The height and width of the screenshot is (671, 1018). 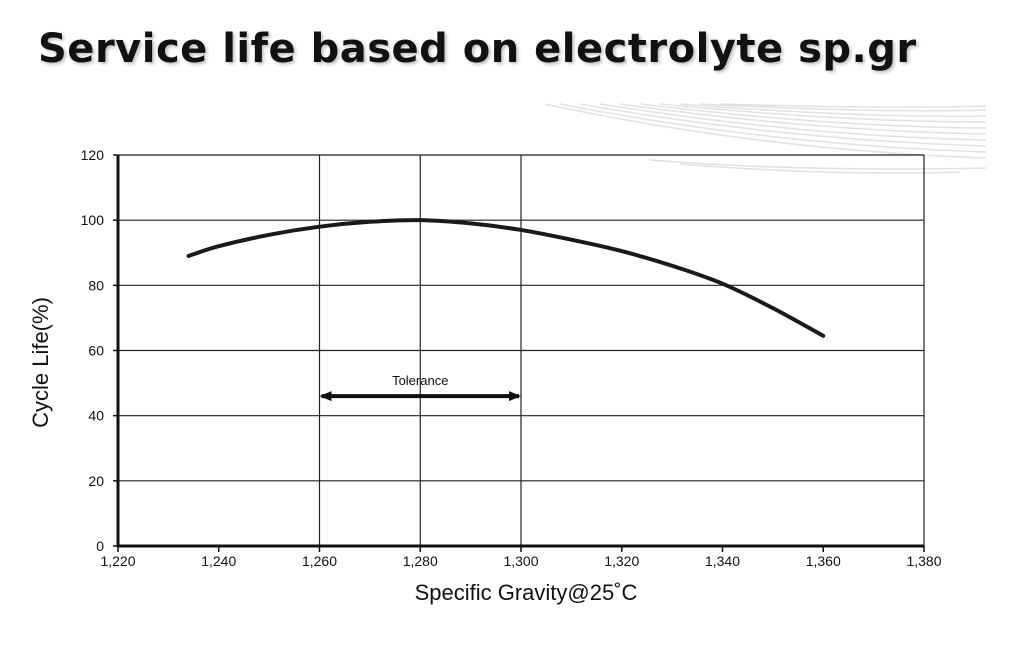 I want to click on x-axis-title: Specific Gravity@25˚C, so click(x=526, y=592).